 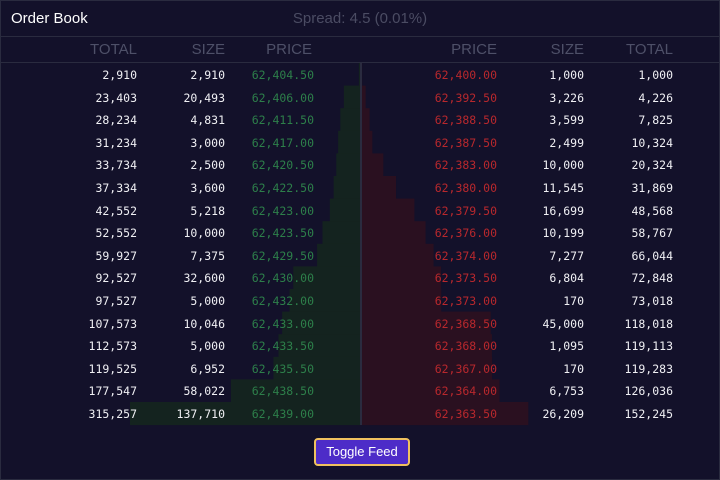 I want to click on bid-total: 23,403, so click(x=116, y=97).